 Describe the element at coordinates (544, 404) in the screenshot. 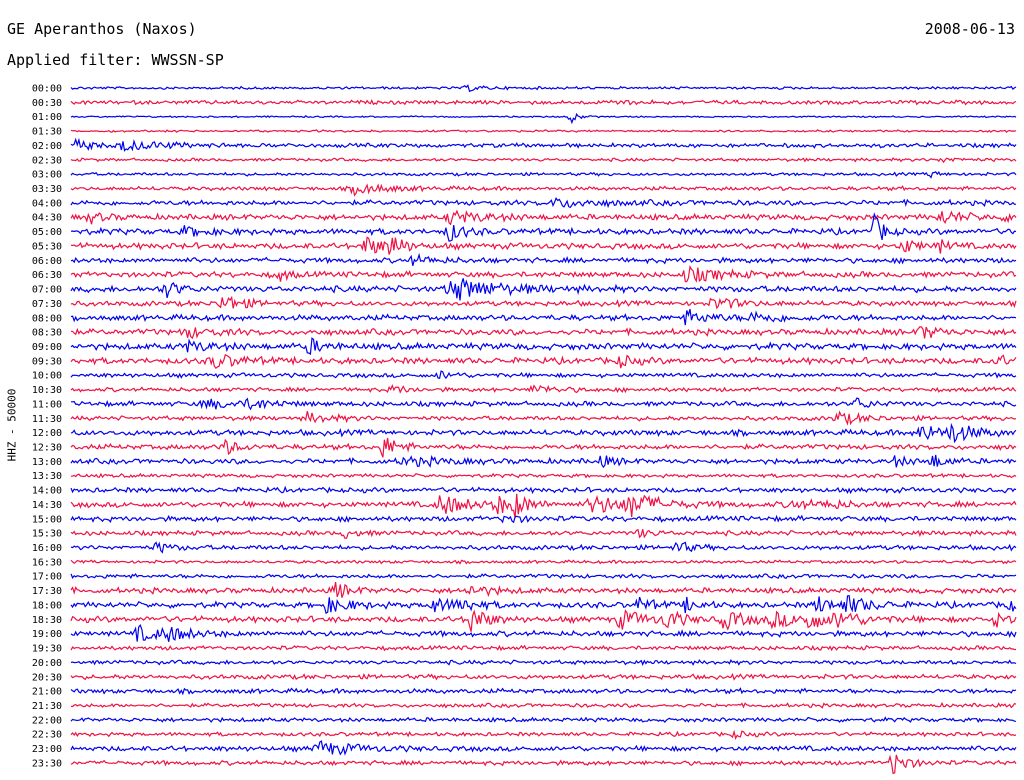

I see `trace-11:00` at that location.